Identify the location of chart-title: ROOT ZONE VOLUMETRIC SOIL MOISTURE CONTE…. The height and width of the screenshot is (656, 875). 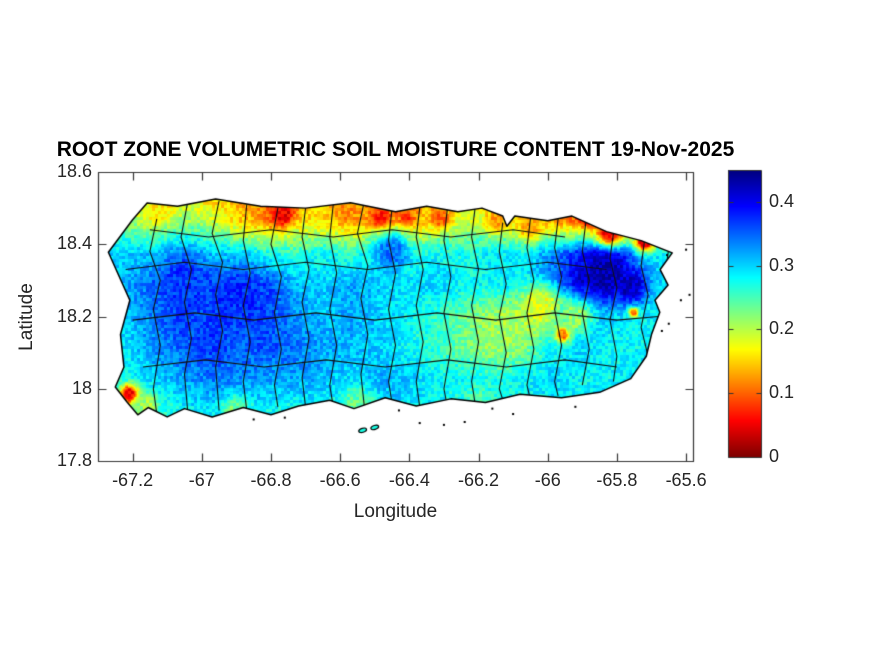
(395, 149).